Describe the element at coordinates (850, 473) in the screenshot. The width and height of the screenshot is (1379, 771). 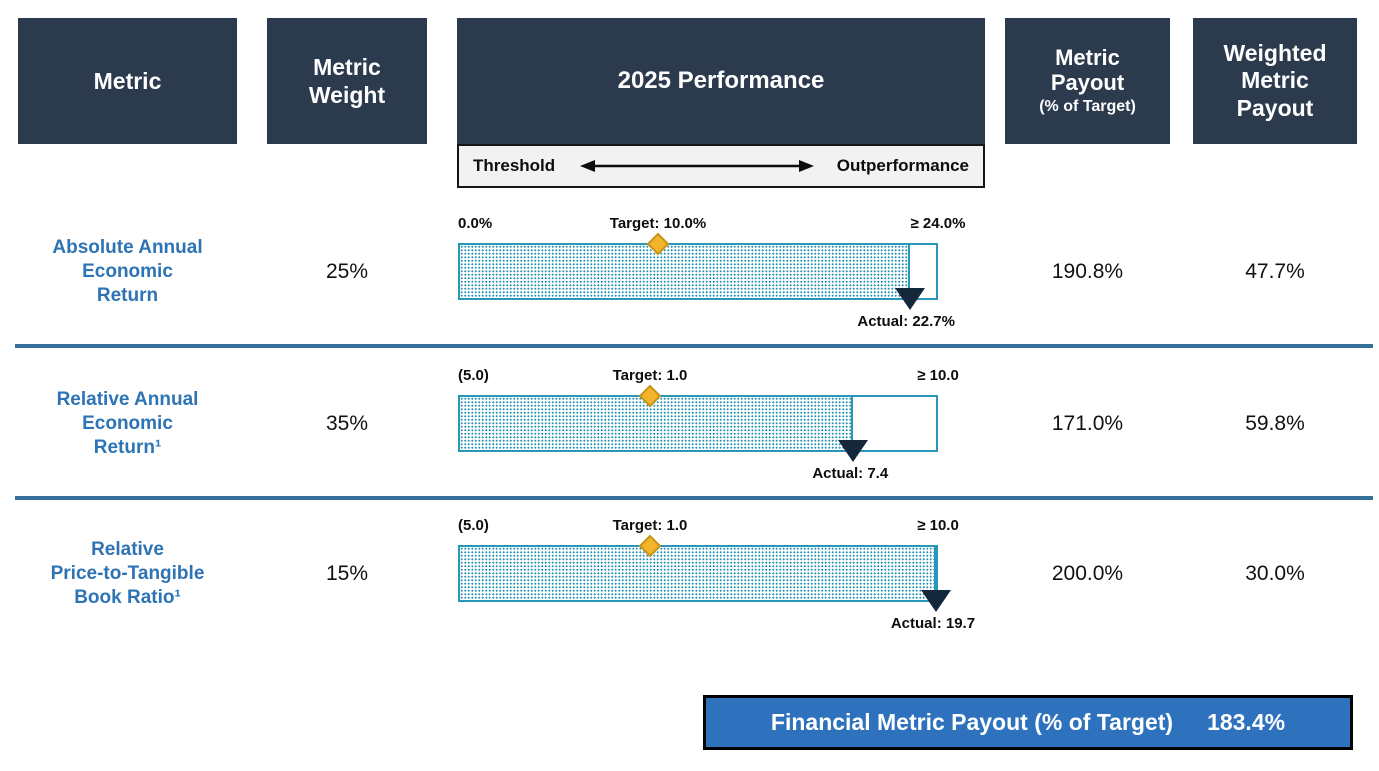
I see `actual-label: Actual: 7.4` at that location.